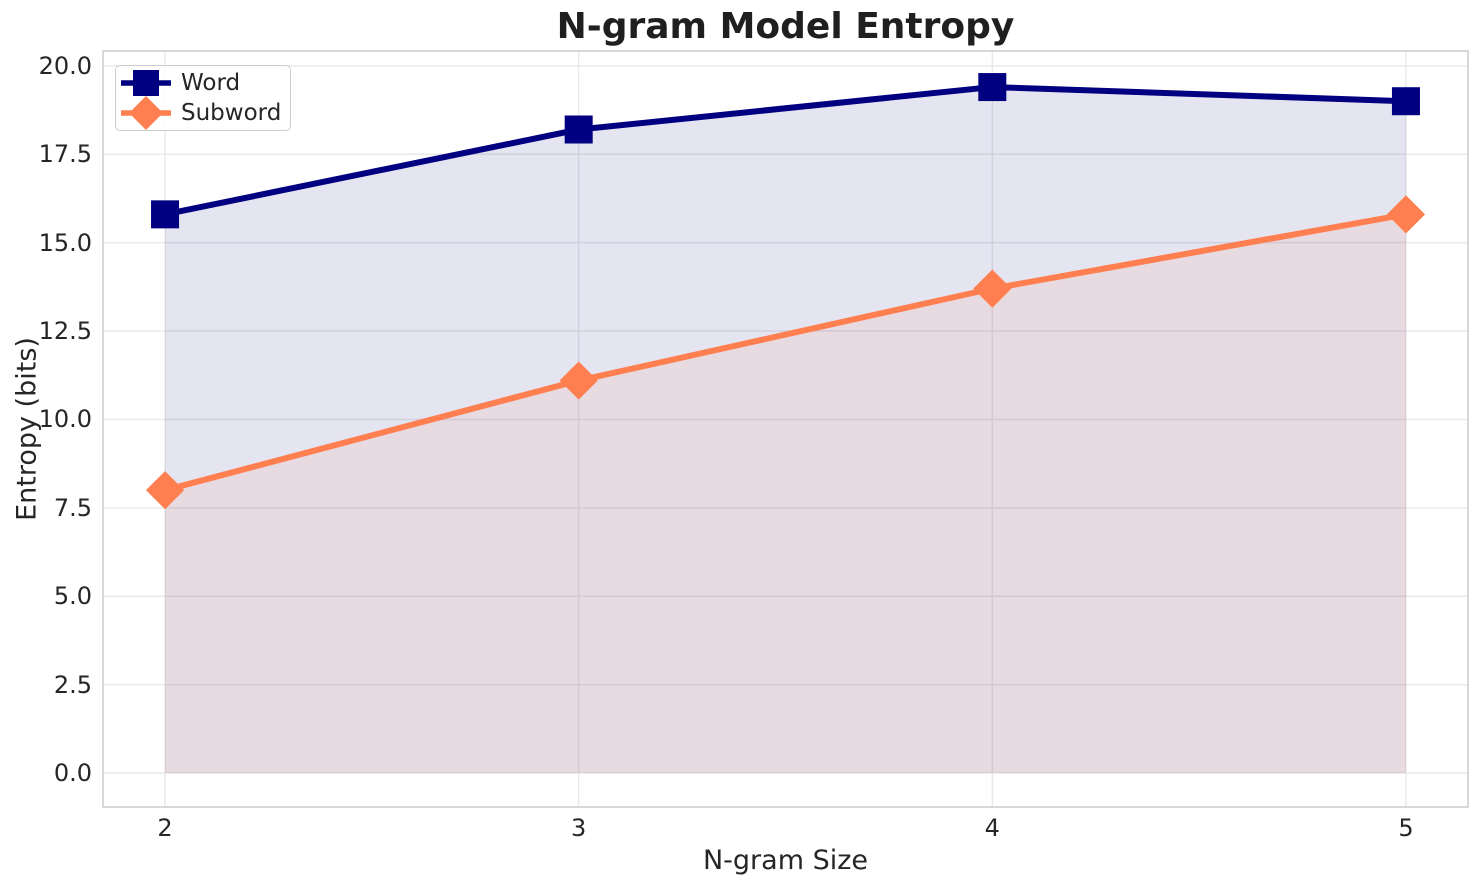 The image size is (1484, 885). I want to click on y-tick-label: 15.0, so click(65, 242).